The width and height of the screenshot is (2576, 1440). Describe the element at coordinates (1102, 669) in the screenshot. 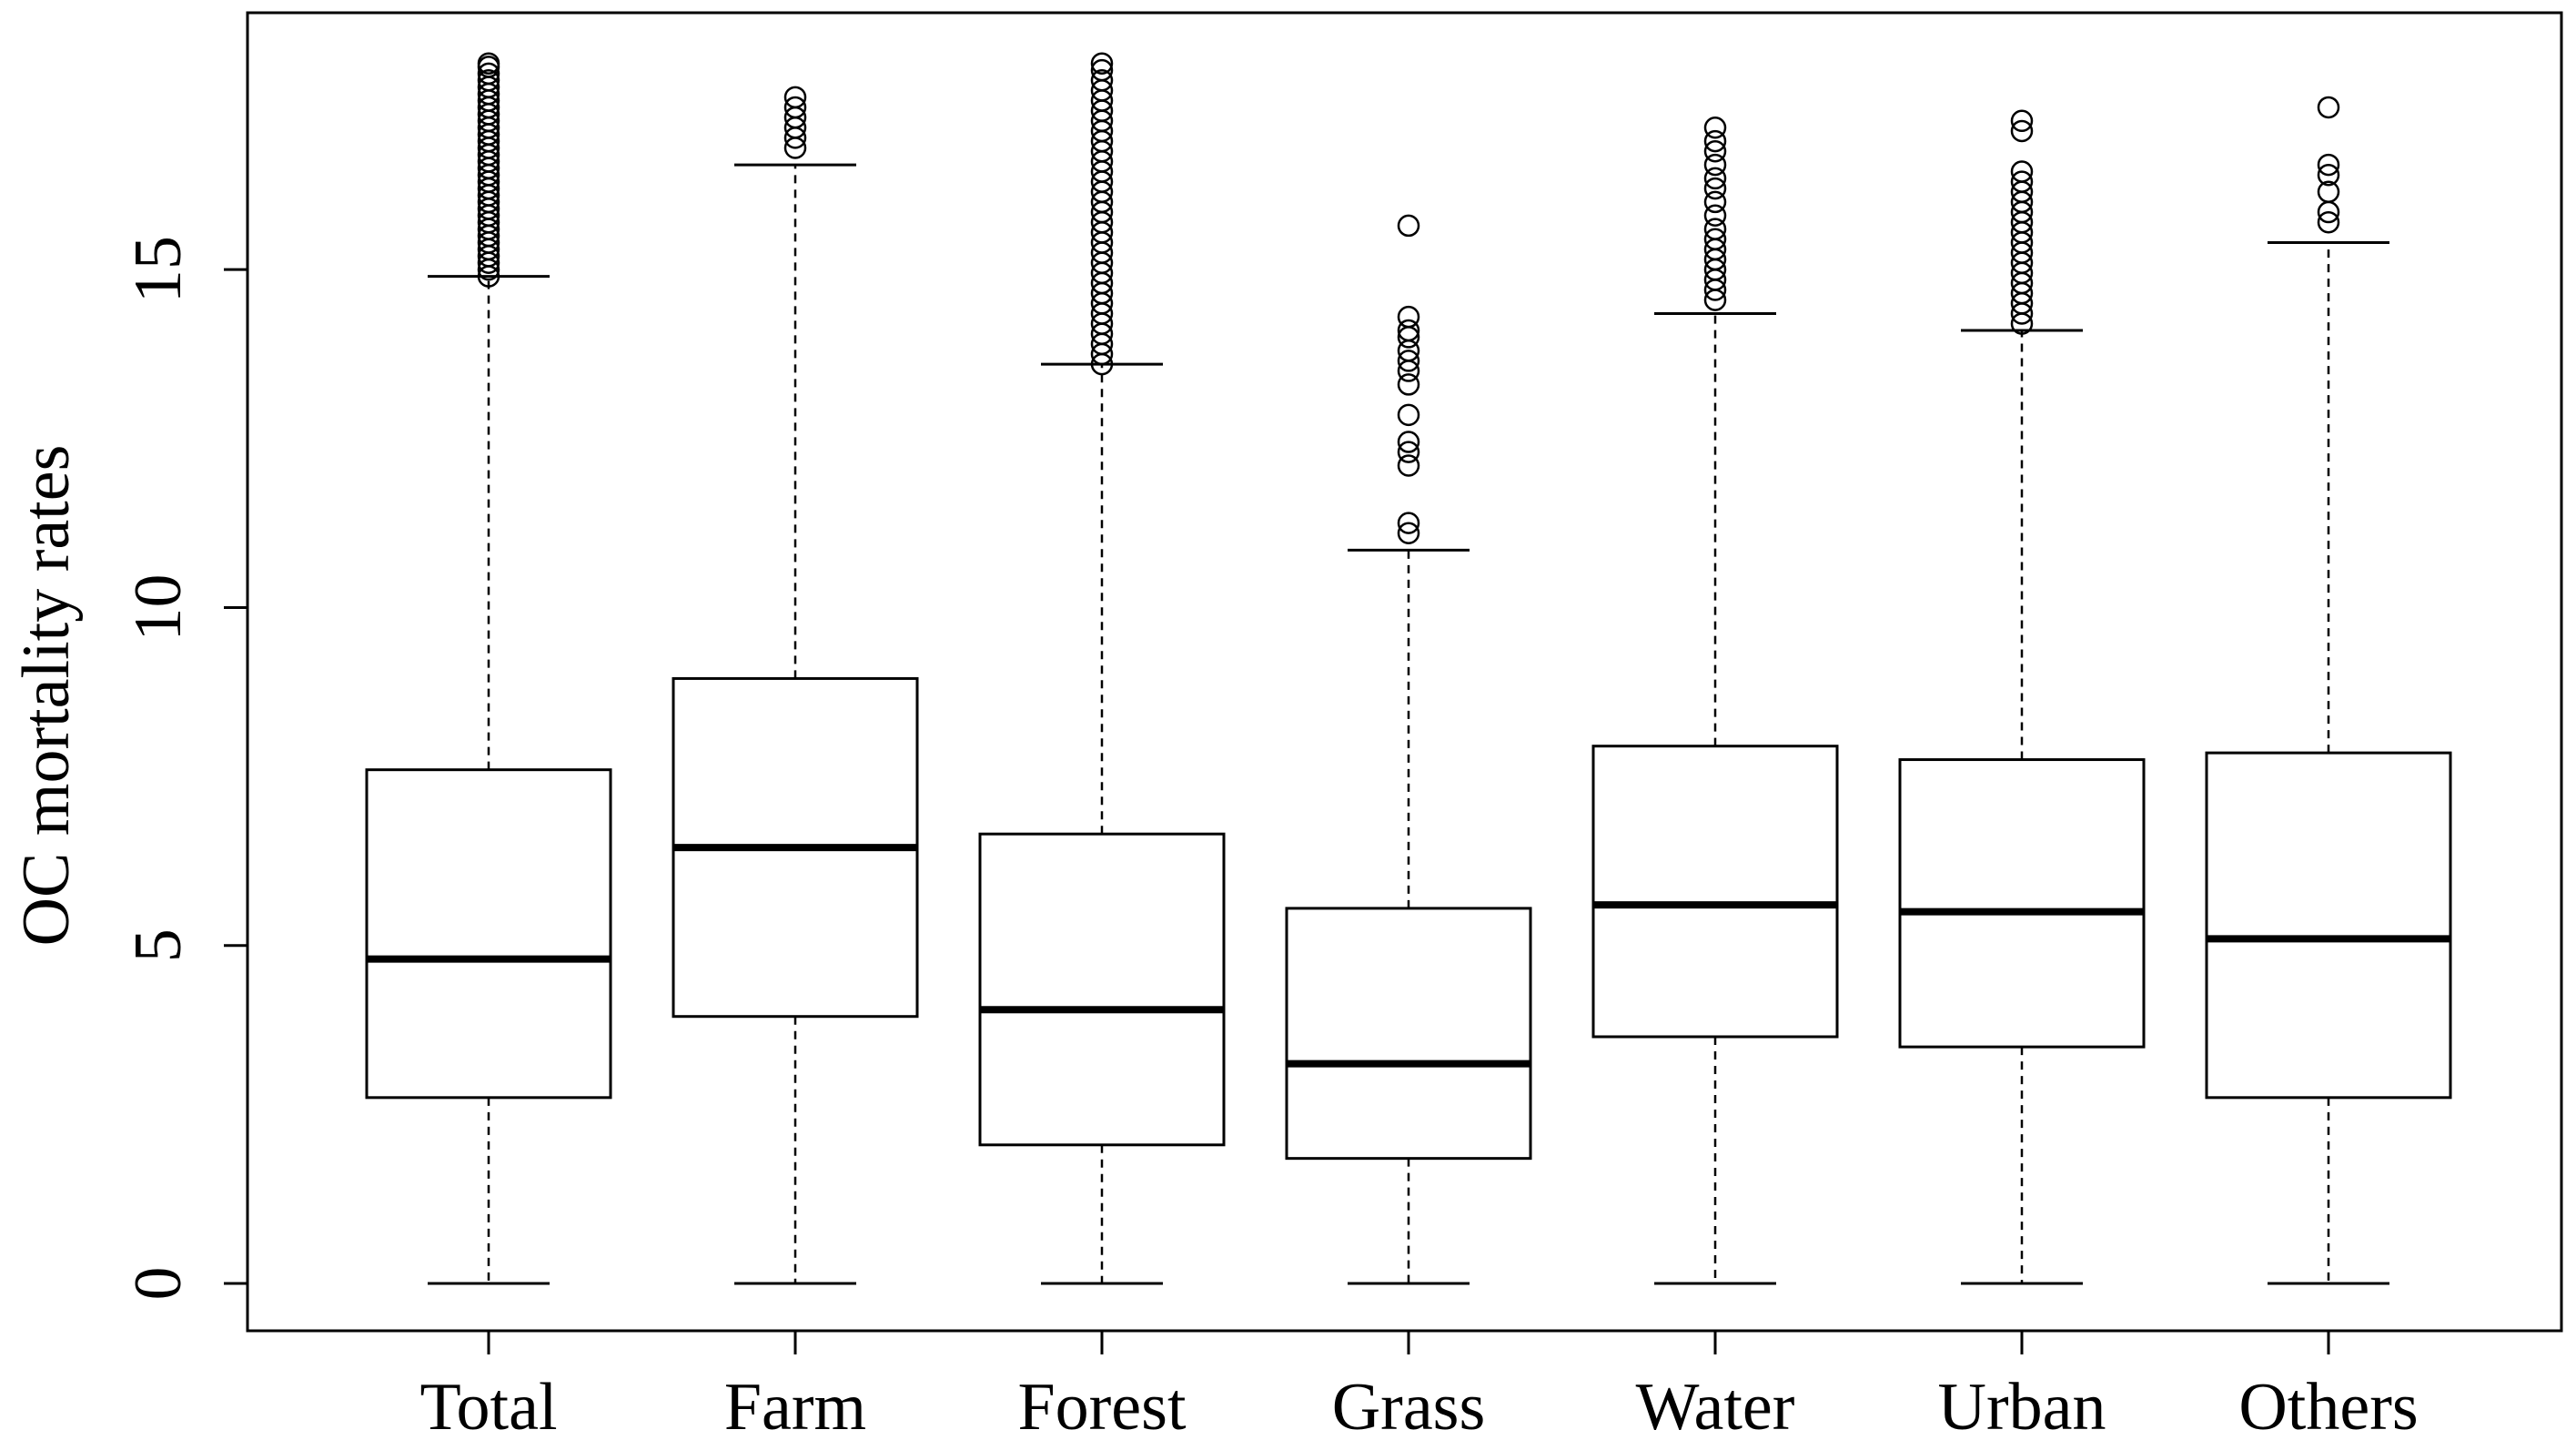

I see `box-forest` at that location.